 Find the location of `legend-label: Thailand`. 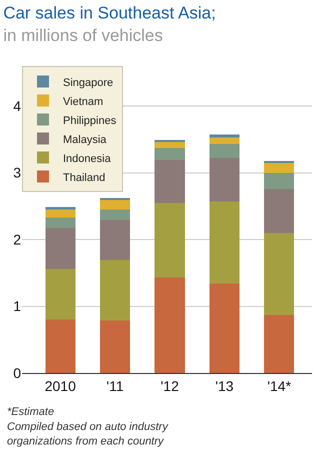

legend-label: Thailand is located at coordinates (84, 178).